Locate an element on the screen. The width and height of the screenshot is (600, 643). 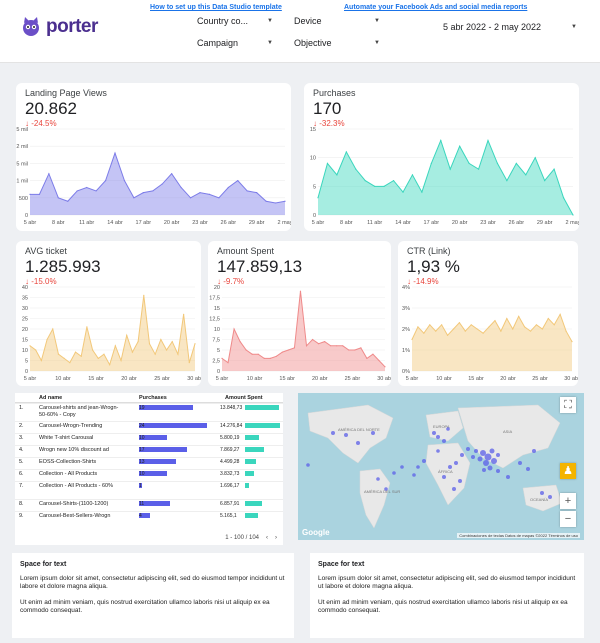
prev-page-icon: ‹ is located at coordinates (267, 538).